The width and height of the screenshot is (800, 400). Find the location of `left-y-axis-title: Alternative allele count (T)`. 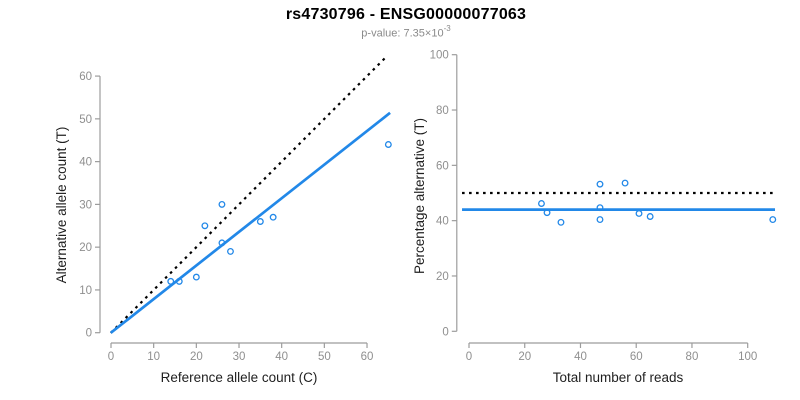

left-y-axis-title: Alternative allele count (T) is located at coordinates (61, 205).